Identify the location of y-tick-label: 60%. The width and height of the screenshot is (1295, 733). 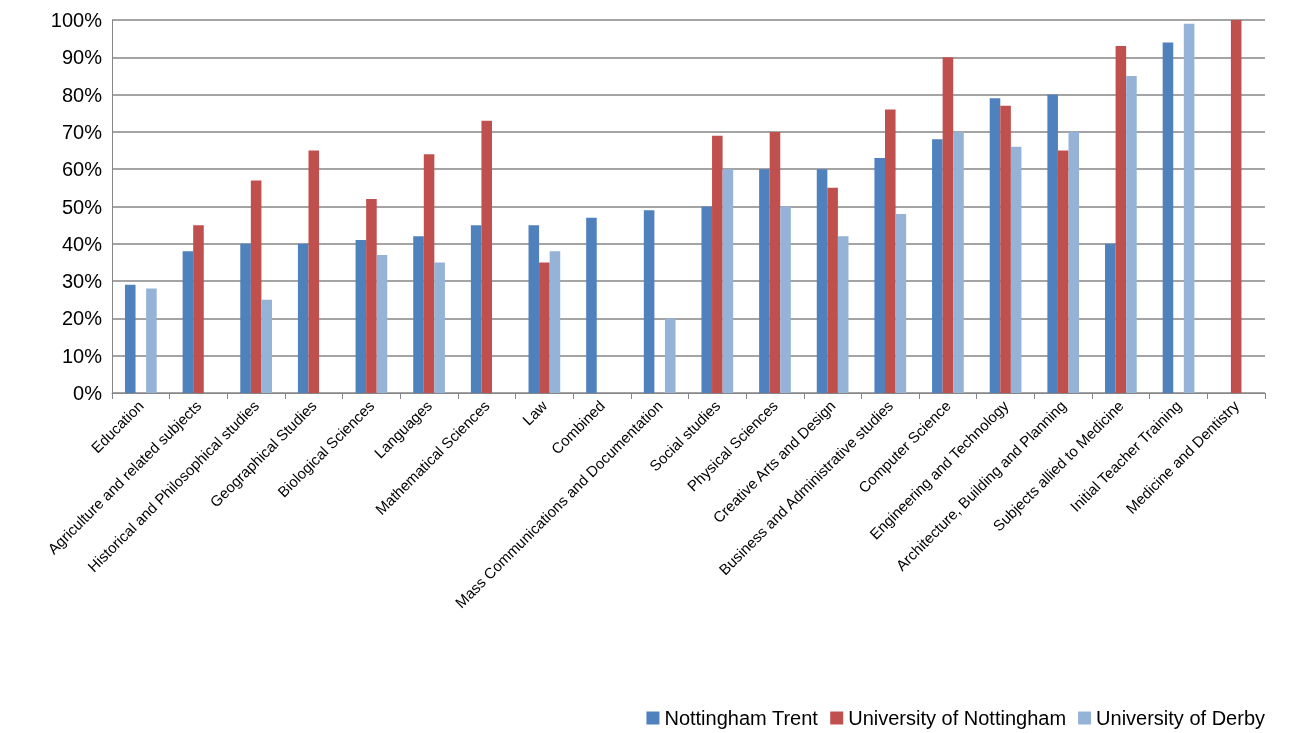
(82, 169).